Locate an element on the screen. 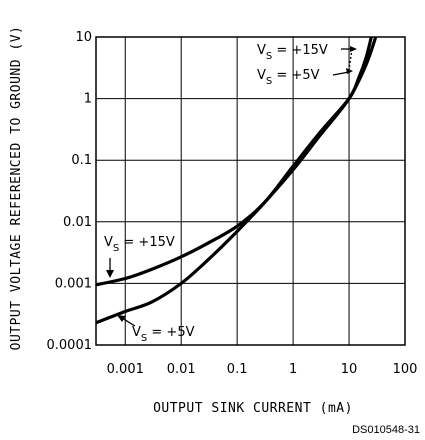  y-tick-labels: 0.0001 0.001 0.01 0.1 1 10 is located at coordinates (70, 191).